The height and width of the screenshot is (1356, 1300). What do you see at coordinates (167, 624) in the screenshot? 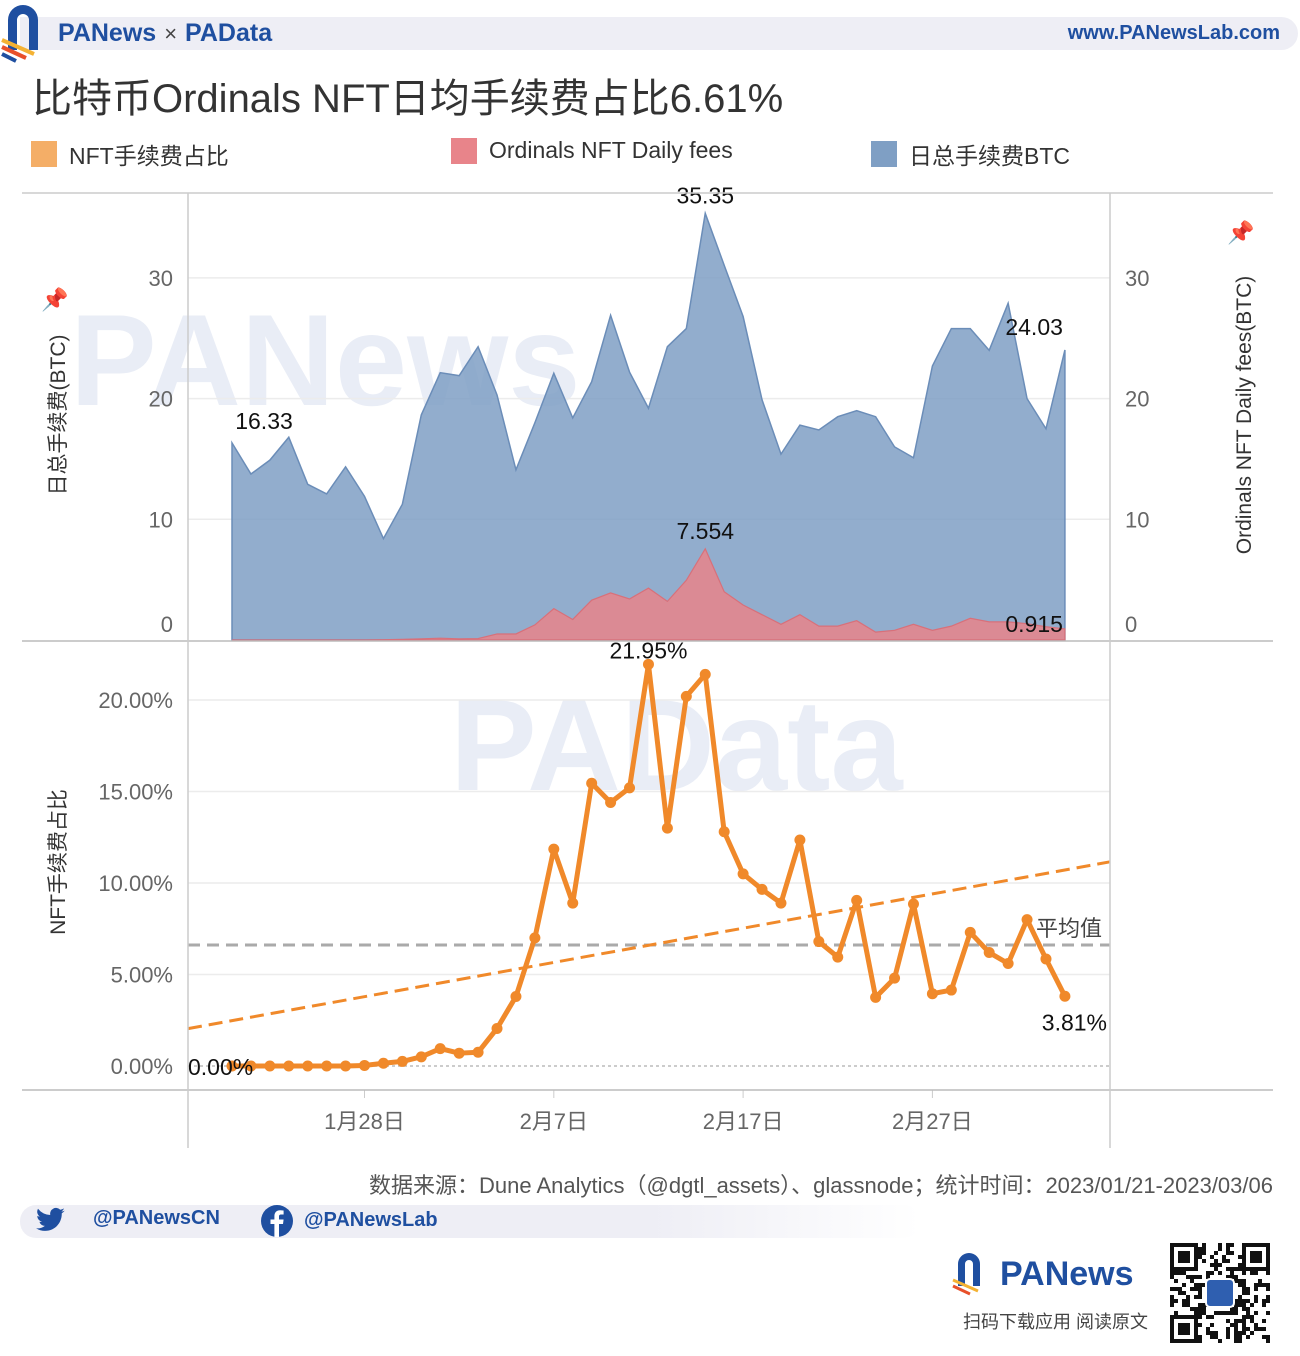
I see `y-tick-left: 0` at bounding box center [167, 624].